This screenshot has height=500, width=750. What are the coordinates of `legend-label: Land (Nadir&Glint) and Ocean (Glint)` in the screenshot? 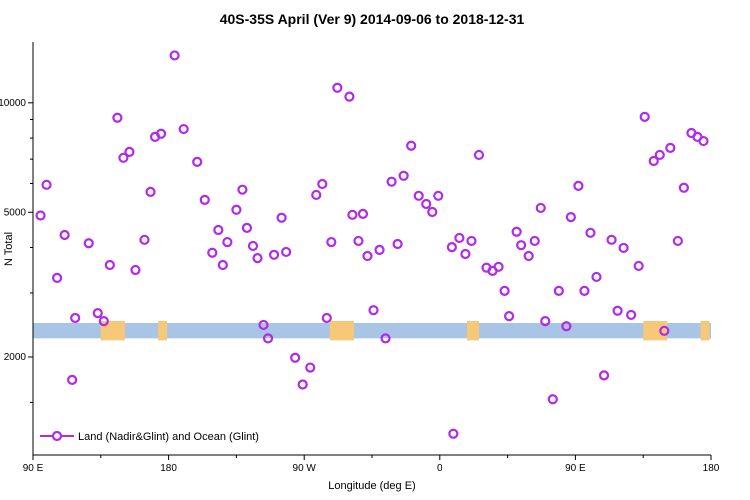 It's located at (168, 437).